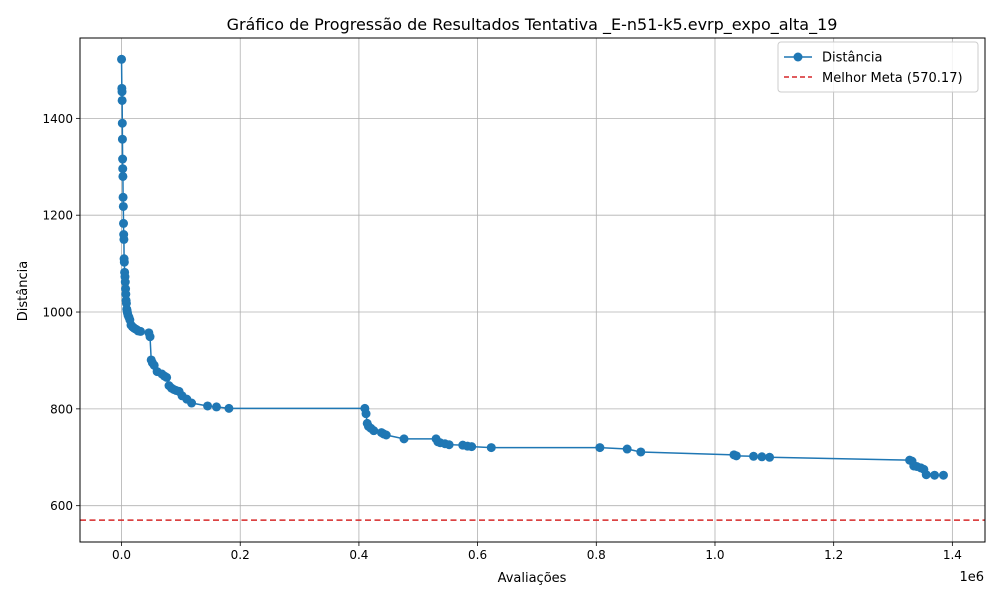 The image size is (1000, 604). What do you see at coordinates (892, 78) in the screenshot?
I see `legend-label-melhor-meta: Melhor Meta (570.17)` at bounding box center [892, 78].